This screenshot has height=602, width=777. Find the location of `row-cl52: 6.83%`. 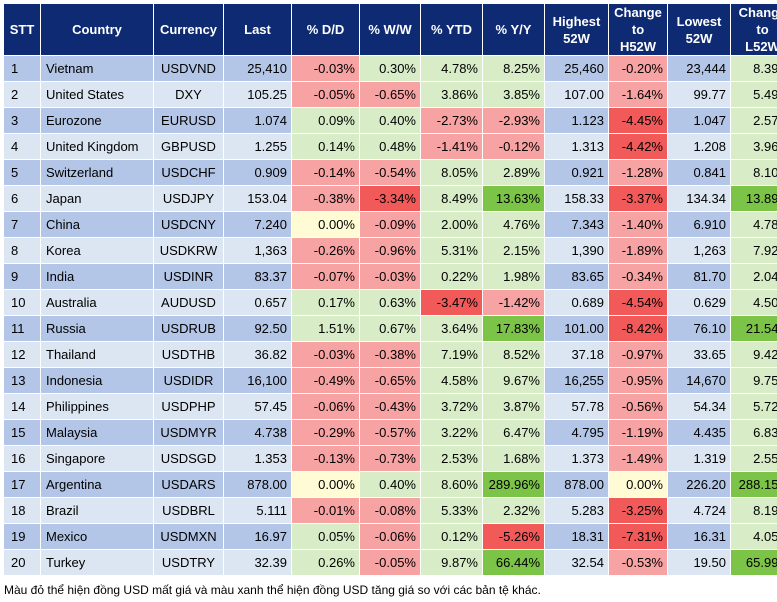

row-cl52: 6.83% is located at coordinates (753, 432).